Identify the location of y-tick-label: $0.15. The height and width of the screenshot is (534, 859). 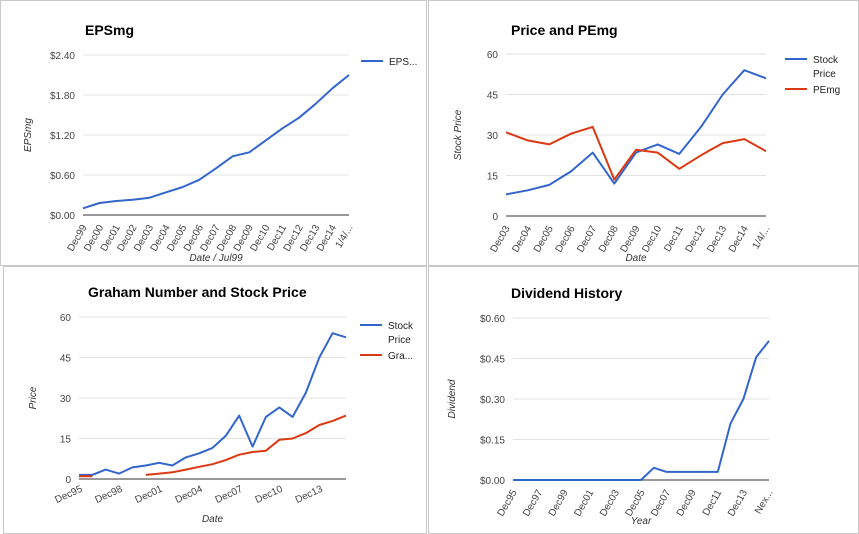
(492, 441).